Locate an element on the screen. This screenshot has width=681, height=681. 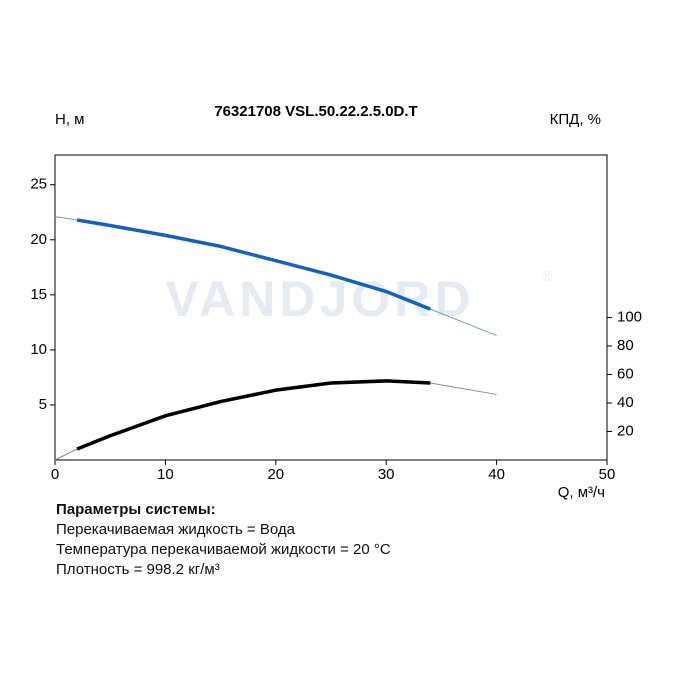
y2-tick-label: 60 is located at coordinates (625, 373).